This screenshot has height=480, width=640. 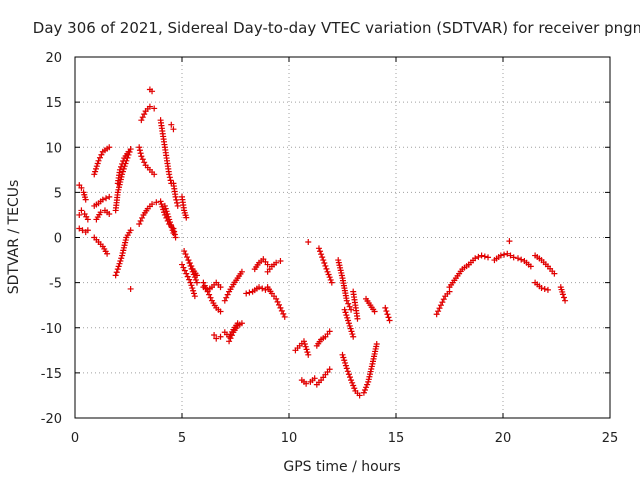 I want to click on y-axis-label: SDTVAR / TECUs, so click(x=14, y=237).